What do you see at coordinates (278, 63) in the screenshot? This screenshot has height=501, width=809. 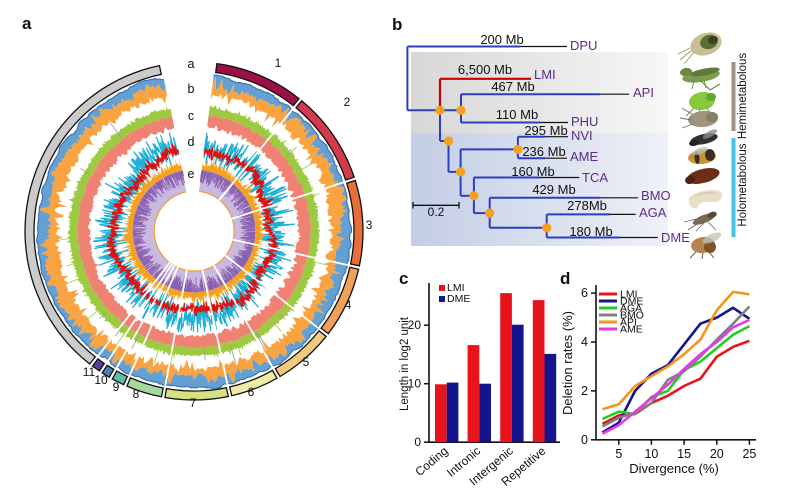 I see `svg-text: 1` at bounding box center [278, 63].